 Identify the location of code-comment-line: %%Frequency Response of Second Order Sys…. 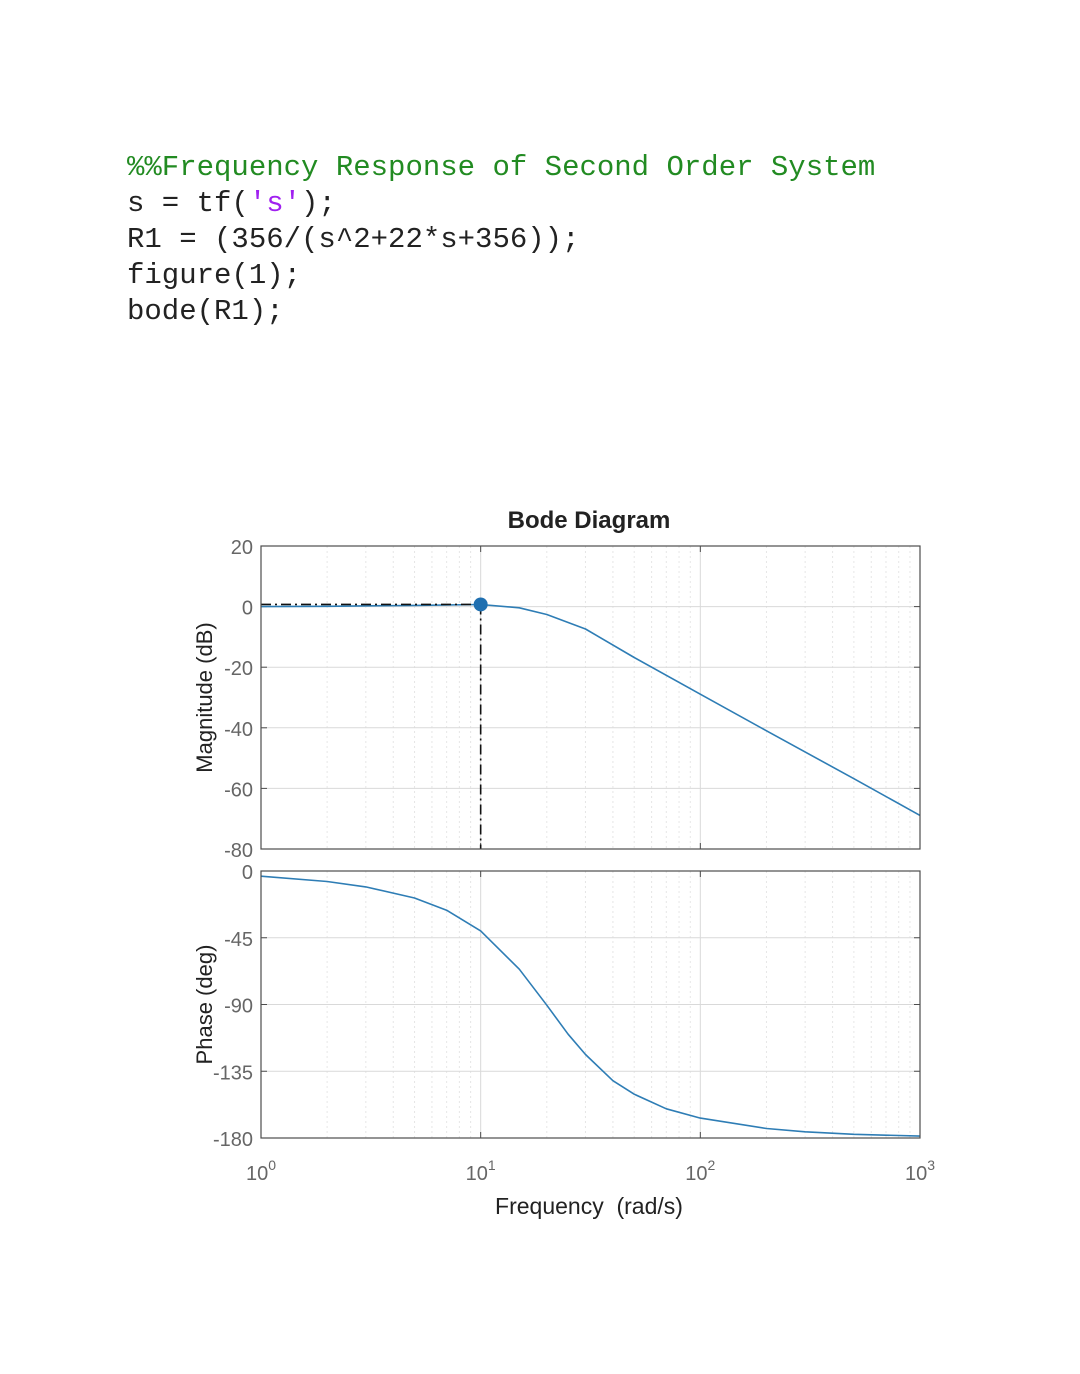
(501, 167).